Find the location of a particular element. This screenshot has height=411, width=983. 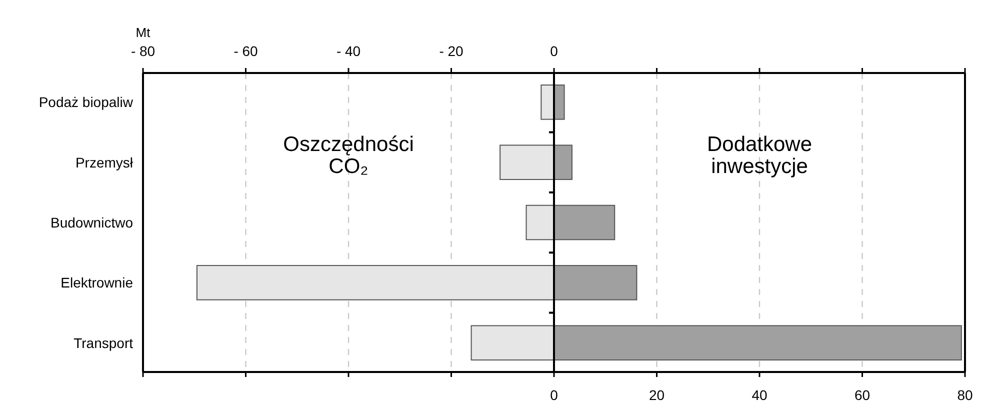

x2-tick-label: - 80 is located at coordinates (143, 51).